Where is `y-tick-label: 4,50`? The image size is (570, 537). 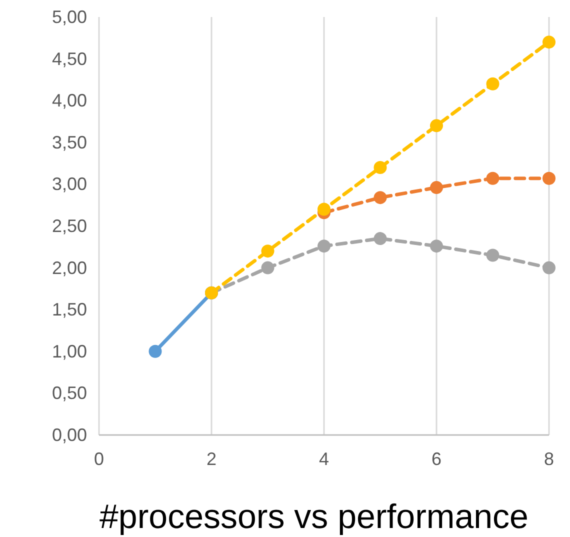
y-tick-label: 4,50 is located at coordinates (69, 58).